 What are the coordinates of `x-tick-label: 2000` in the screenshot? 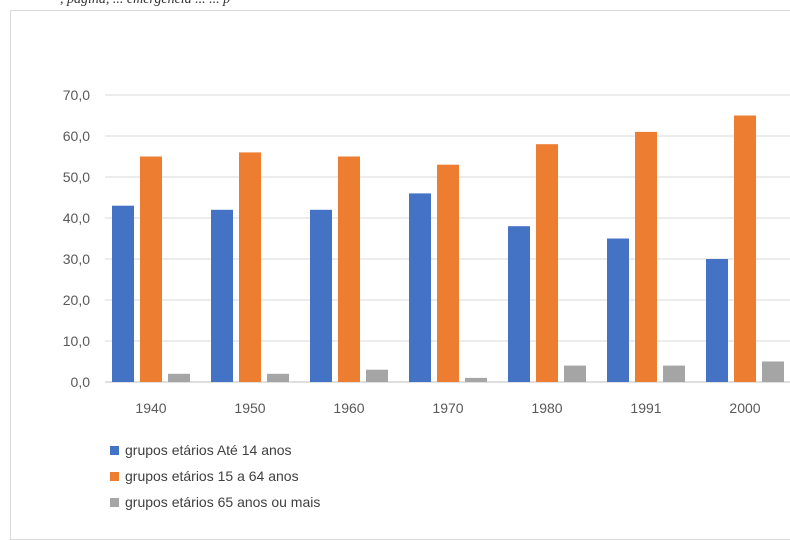 It's located at (744, 408).